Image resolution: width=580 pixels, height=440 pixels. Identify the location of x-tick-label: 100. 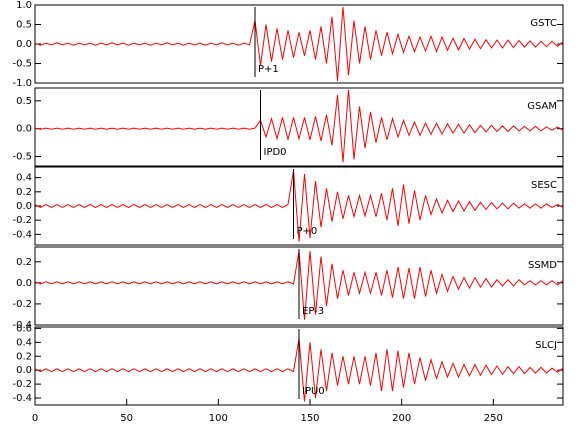
(218, 418).